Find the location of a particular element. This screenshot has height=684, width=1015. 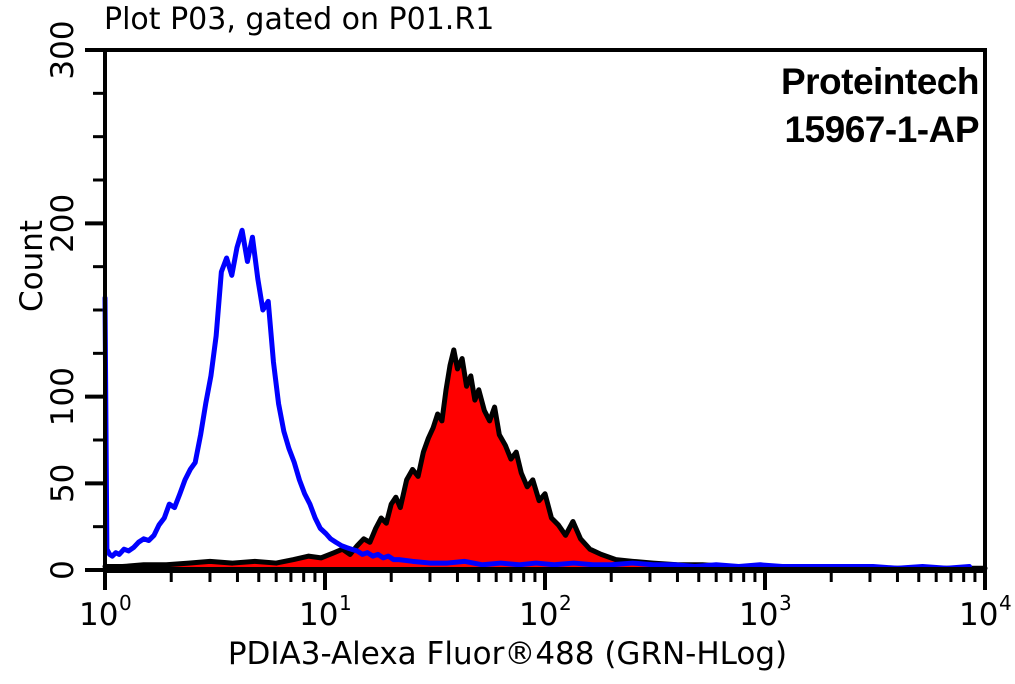

svg-text: 2 is located at coordinates (565, 603).